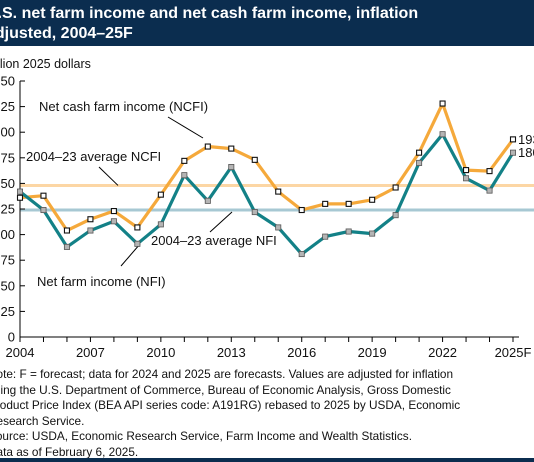 This screenshot has width=534, height=462. What do you see at coordinates (7, 209) in the screenshot?
I see `y-tick-label: 125` at bounding box center [7, 209].